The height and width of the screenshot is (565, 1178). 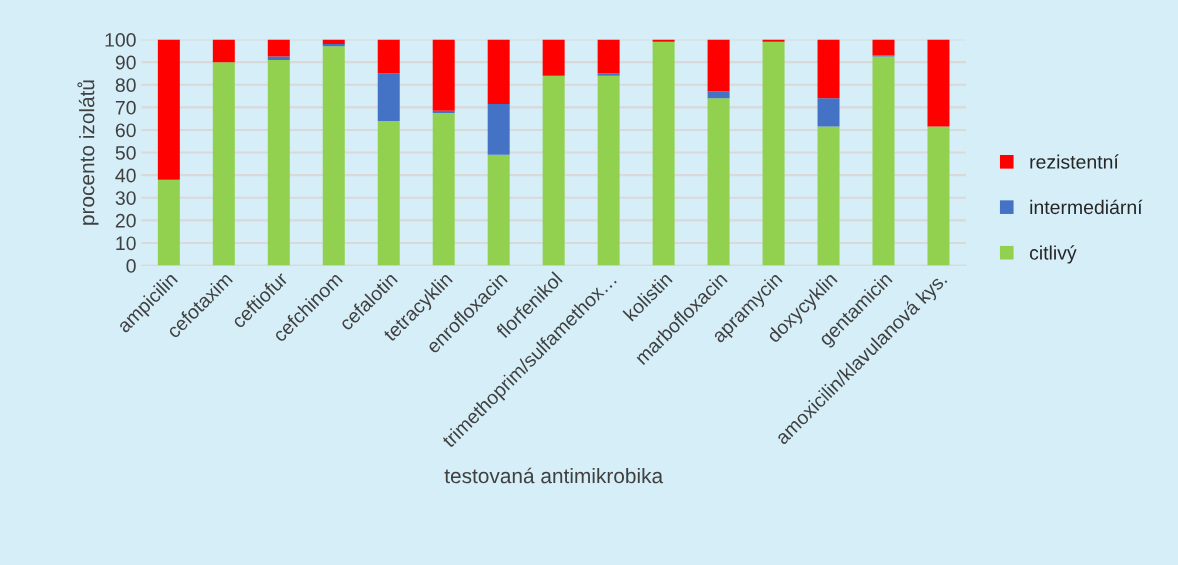 I want to click on y-tick-label: 40, so click(x=125, y=175).